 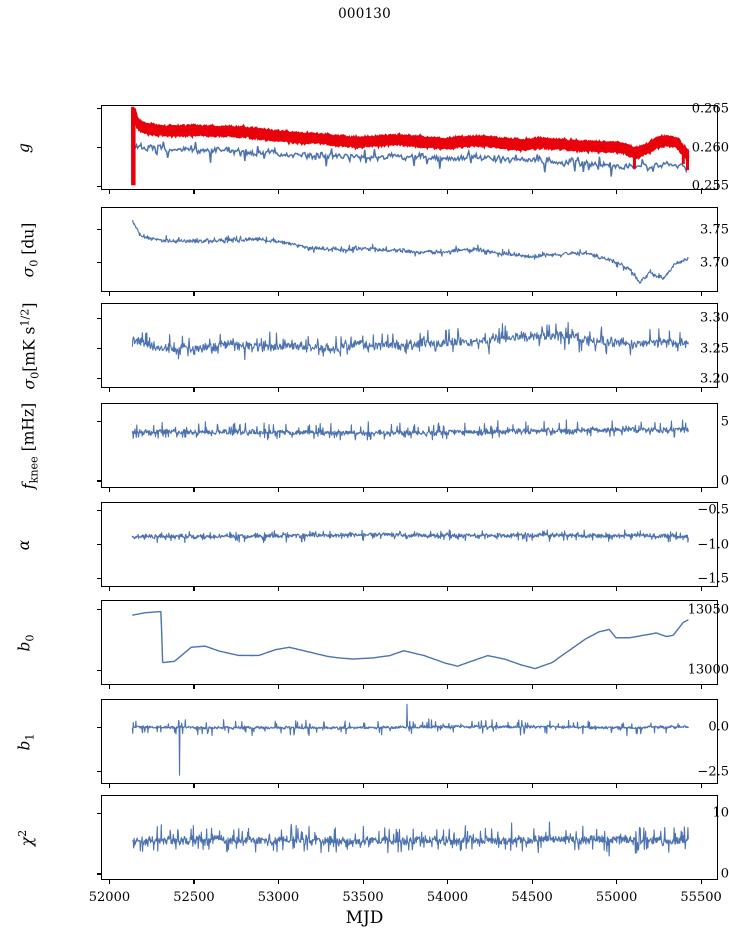 I want to click on xtick-label-5: 54500, so click(x=532, y=897).